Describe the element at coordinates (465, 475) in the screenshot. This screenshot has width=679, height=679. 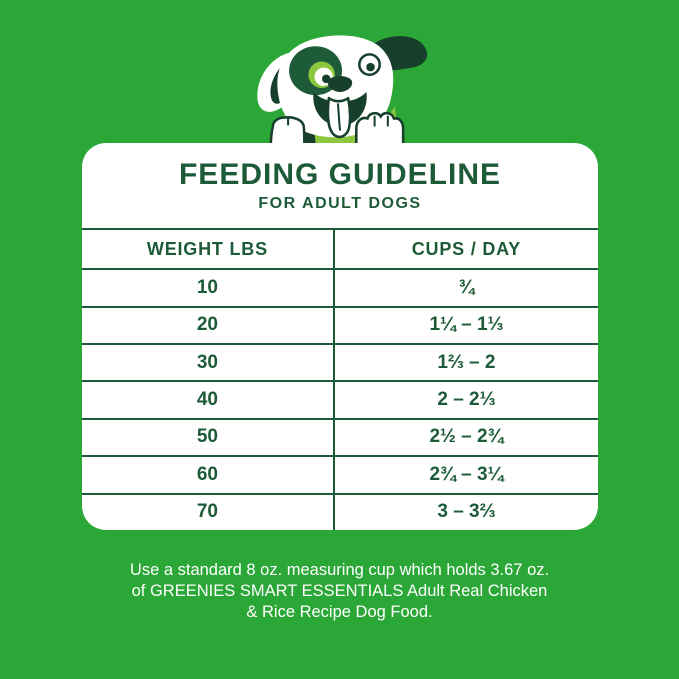
I see `cups-cell: 2¾ – 3¼` at that location.